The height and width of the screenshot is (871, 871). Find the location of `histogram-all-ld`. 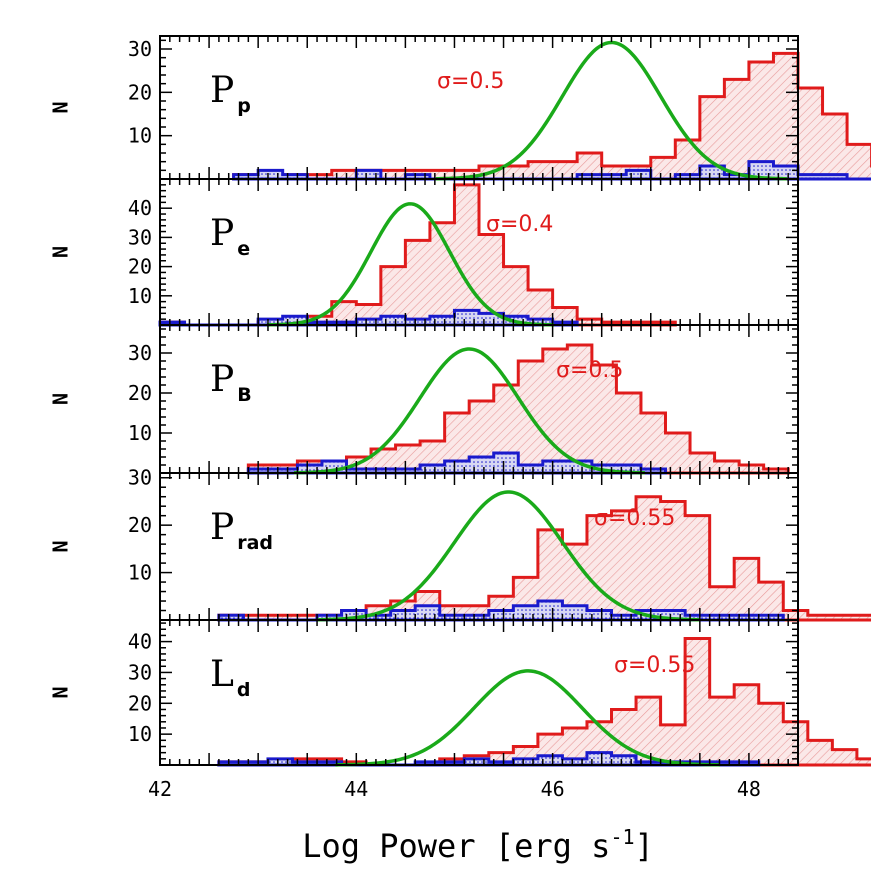

histogram-all-ld is located at coordinates (544, 702).